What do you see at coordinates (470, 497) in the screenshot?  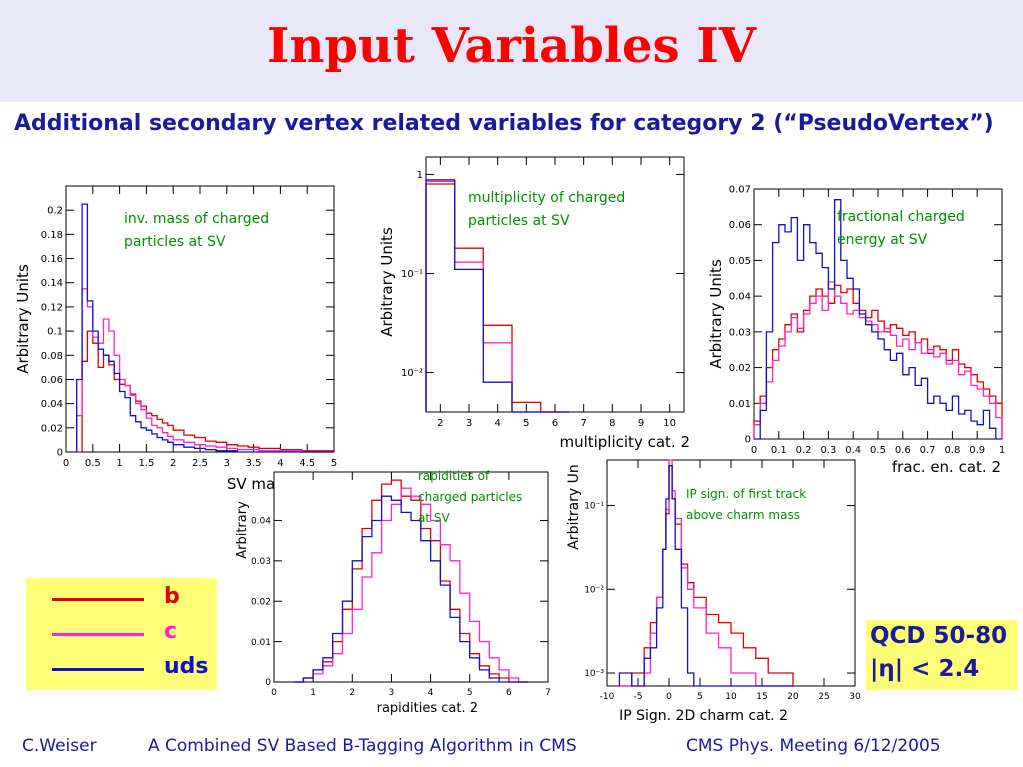 I see `chart-annotation: charged particles` at bounding box center [470, 497].